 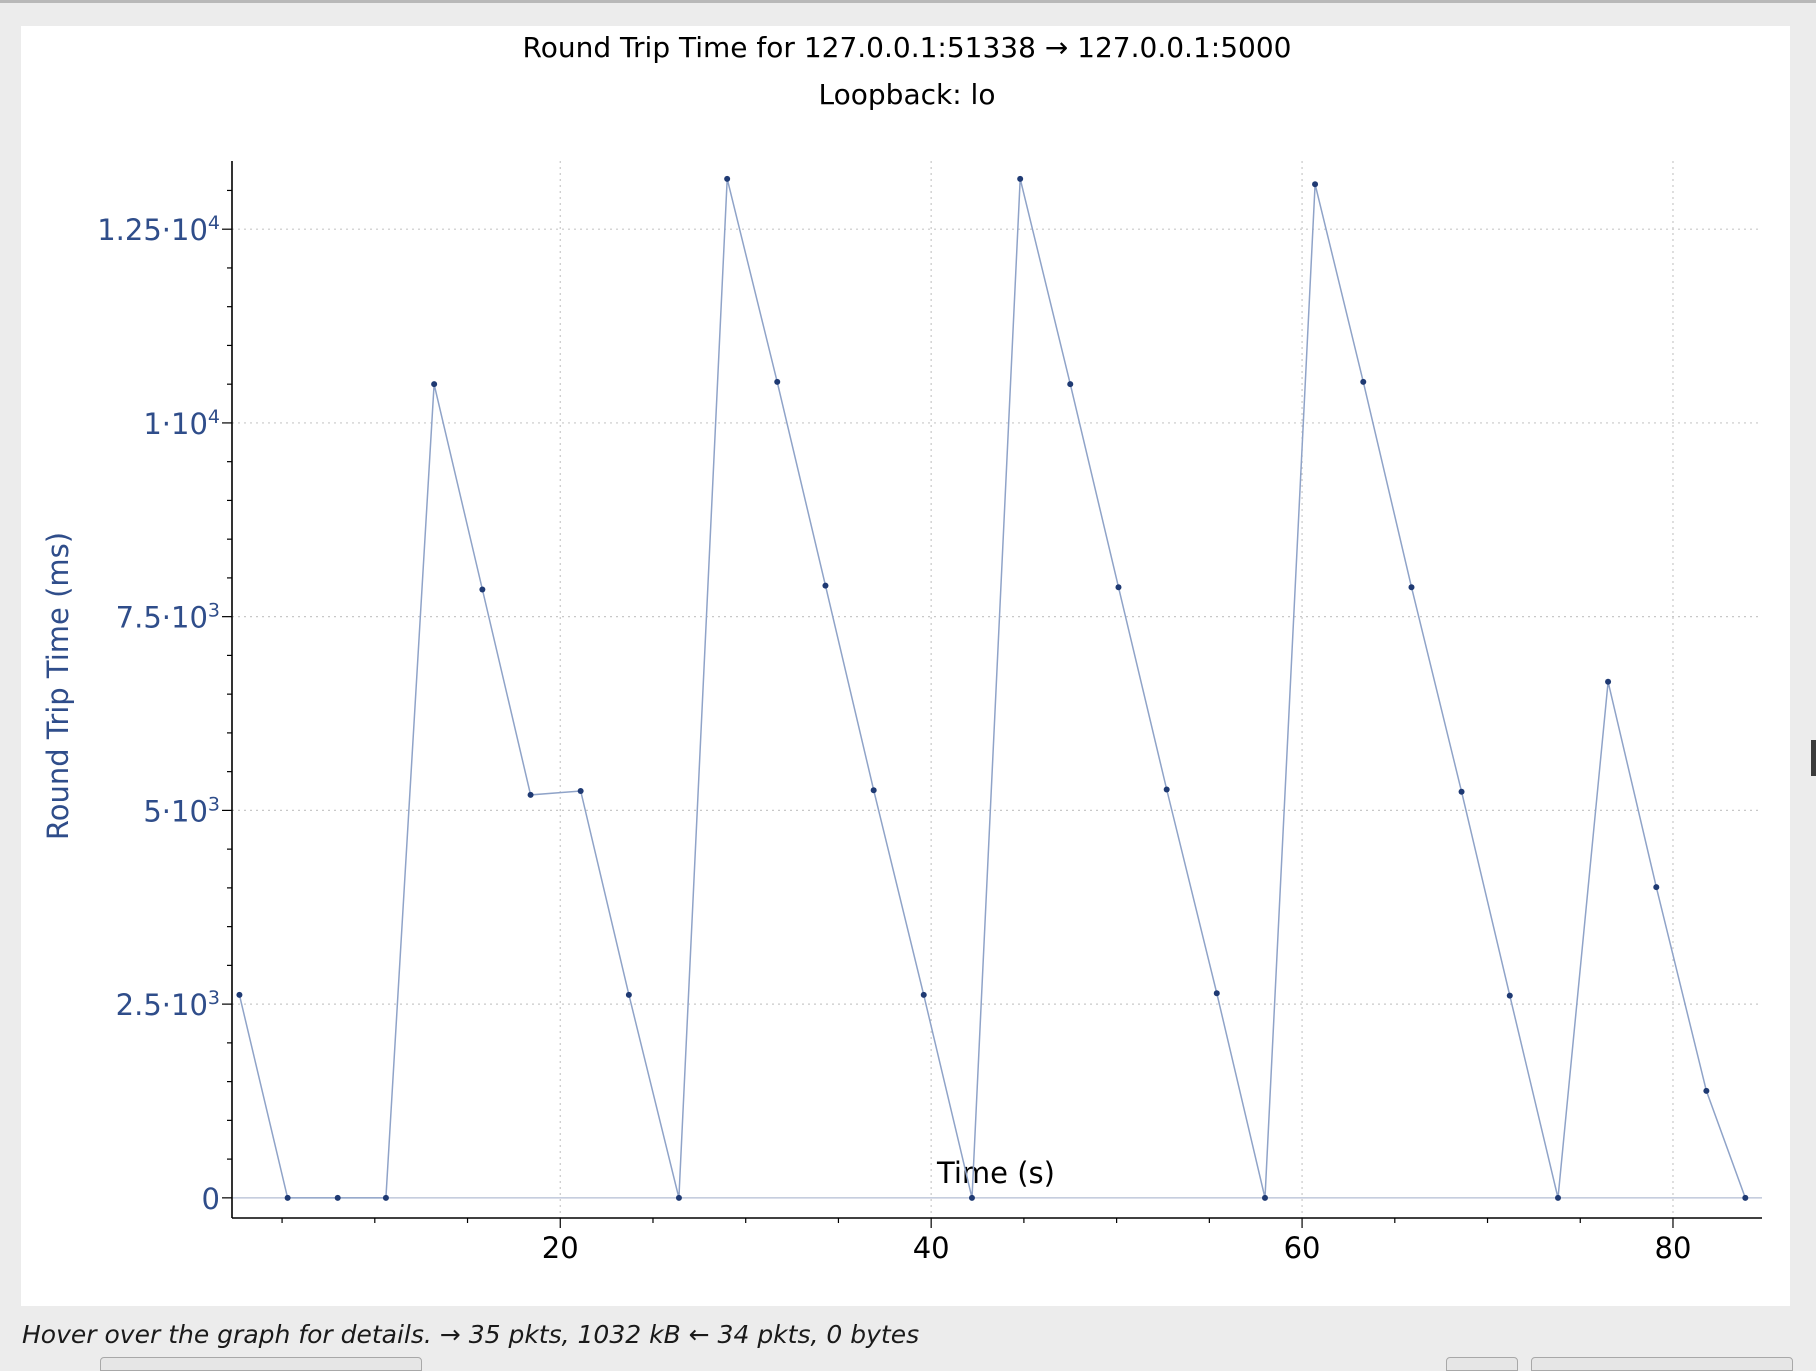 I want to click on y-tick-label: 1·10⁴, so click(x=181, y=423).